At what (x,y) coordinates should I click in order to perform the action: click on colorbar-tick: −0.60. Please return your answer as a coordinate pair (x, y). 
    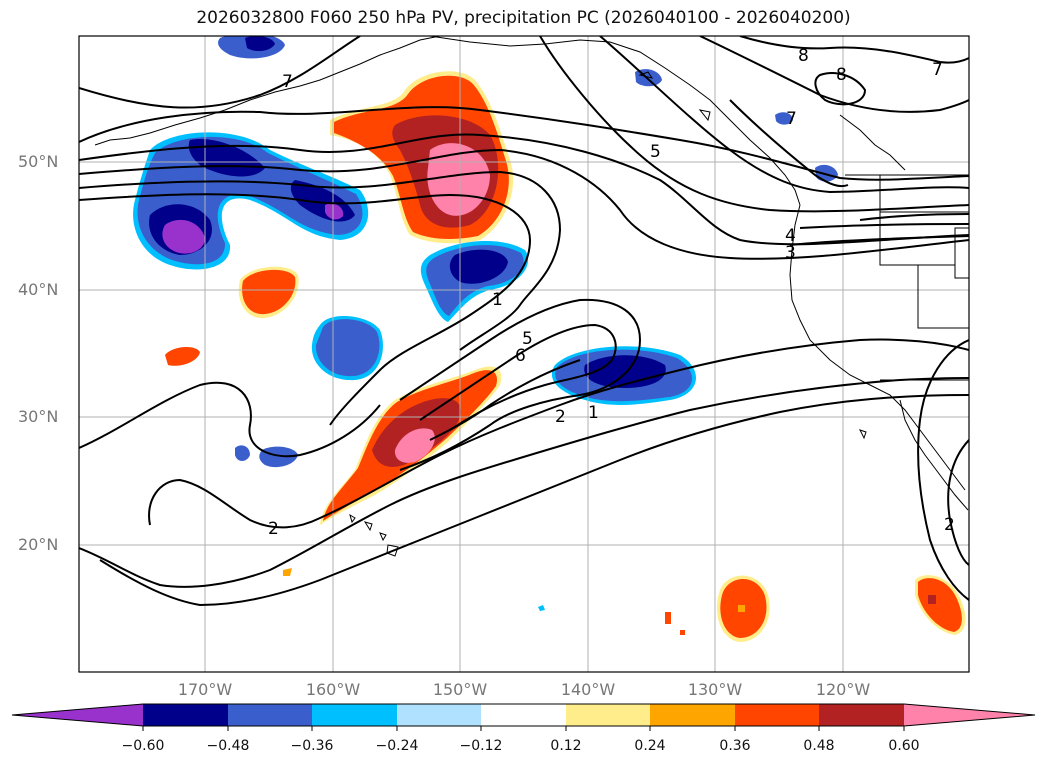
    Looking at the image, I should click on (143, 746).